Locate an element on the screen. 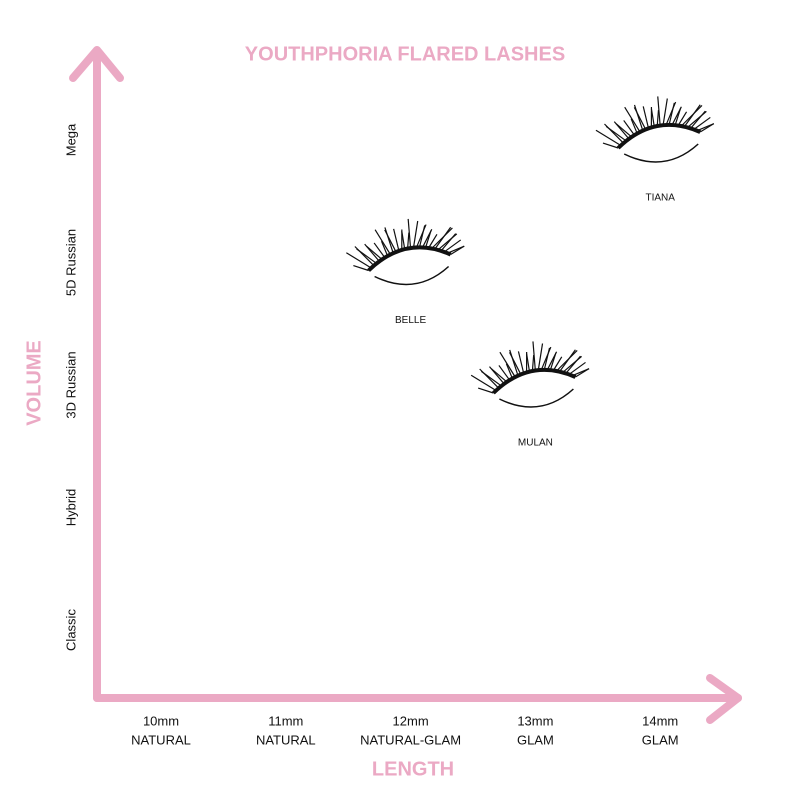 The height and width of the screenshot is (800, 800). y-axis-label: VOLUME is located at coordinates (34, 383).